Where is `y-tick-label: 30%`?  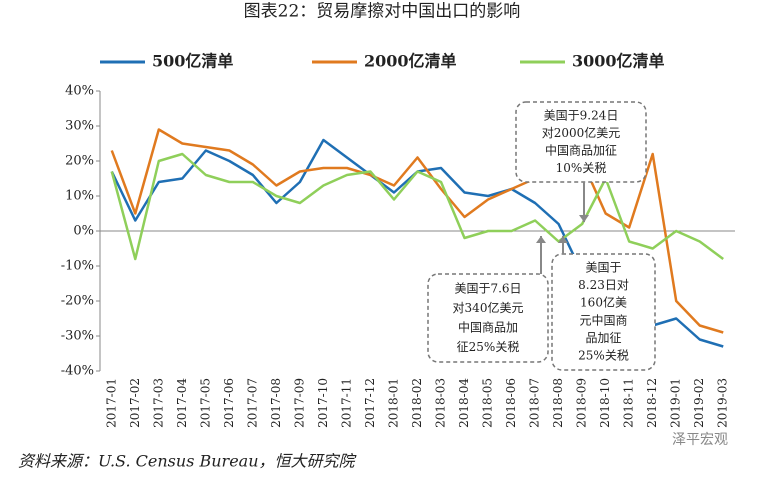
y-tick-label: 30% is located at coordinates (79, 126).